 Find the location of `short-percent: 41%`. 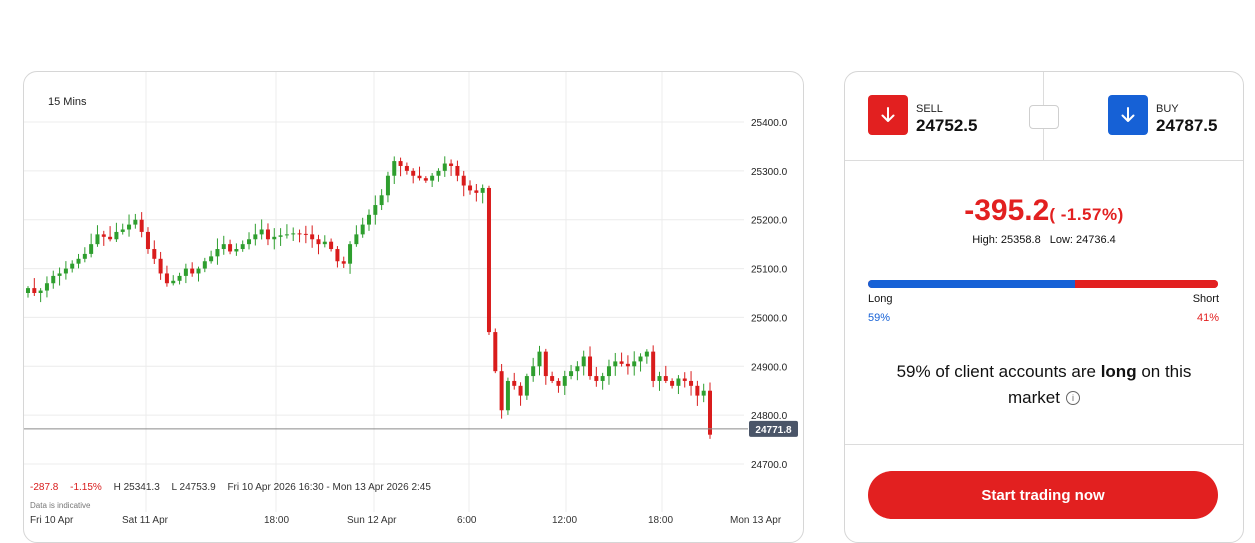

short-percent: 41% is located at coordinates (1207, 318).